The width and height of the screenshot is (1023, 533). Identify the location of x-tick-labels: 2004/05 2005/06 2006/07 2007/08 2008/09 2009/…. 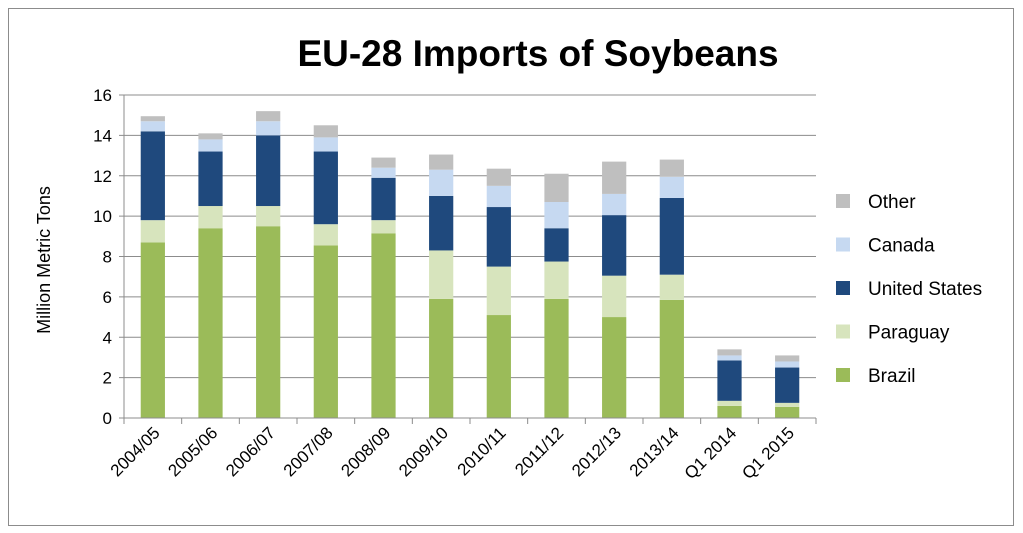
(452, 453).